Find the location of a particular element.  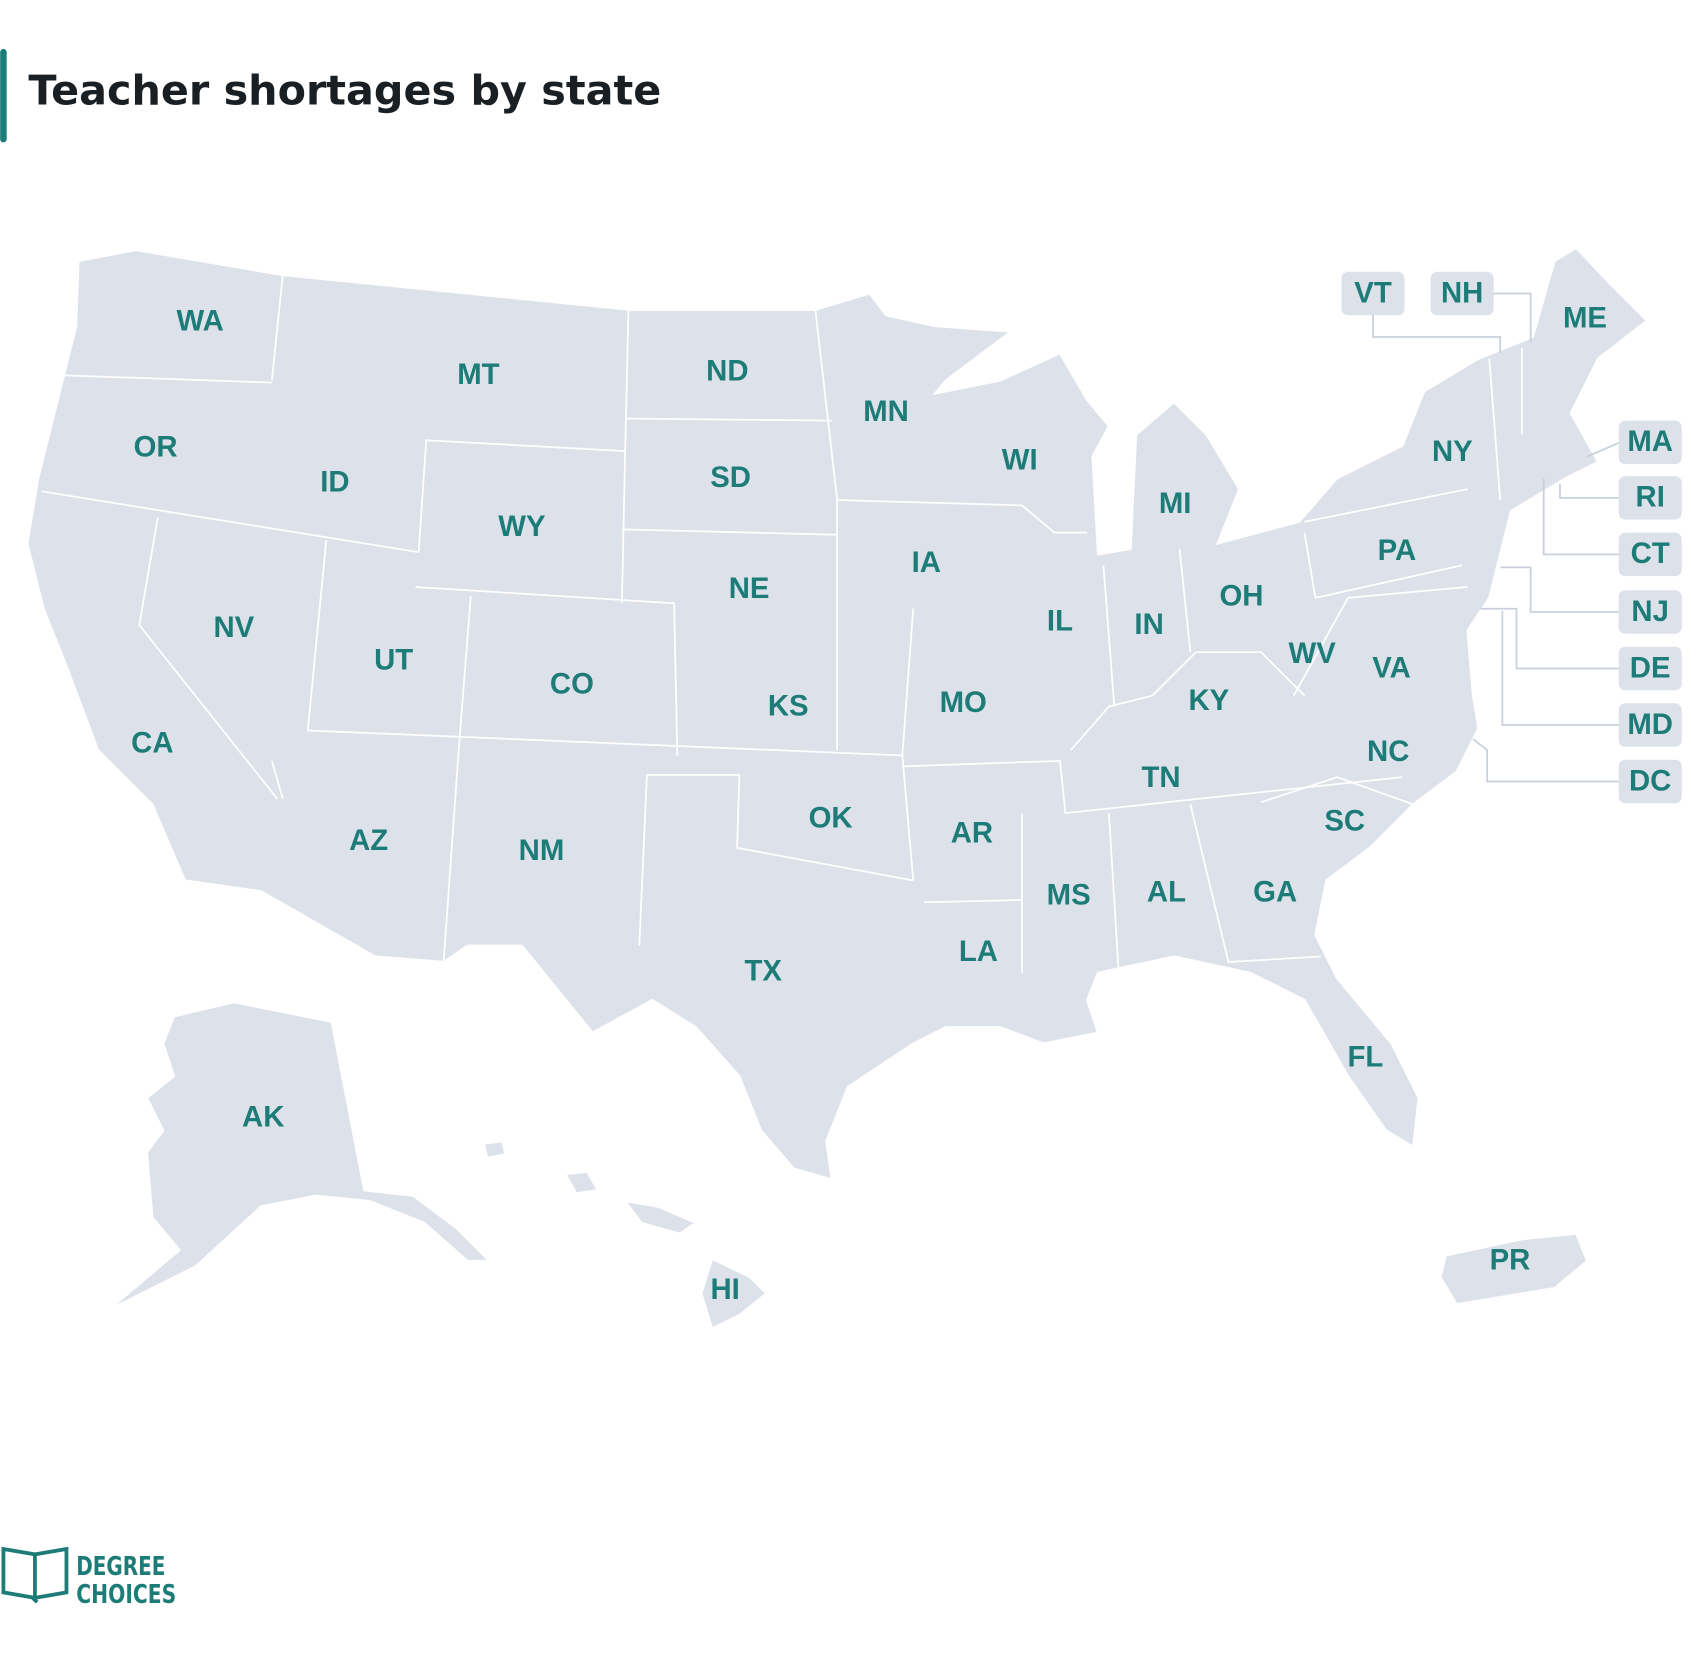

state-label: DC is located at coordinates (1650, 780).